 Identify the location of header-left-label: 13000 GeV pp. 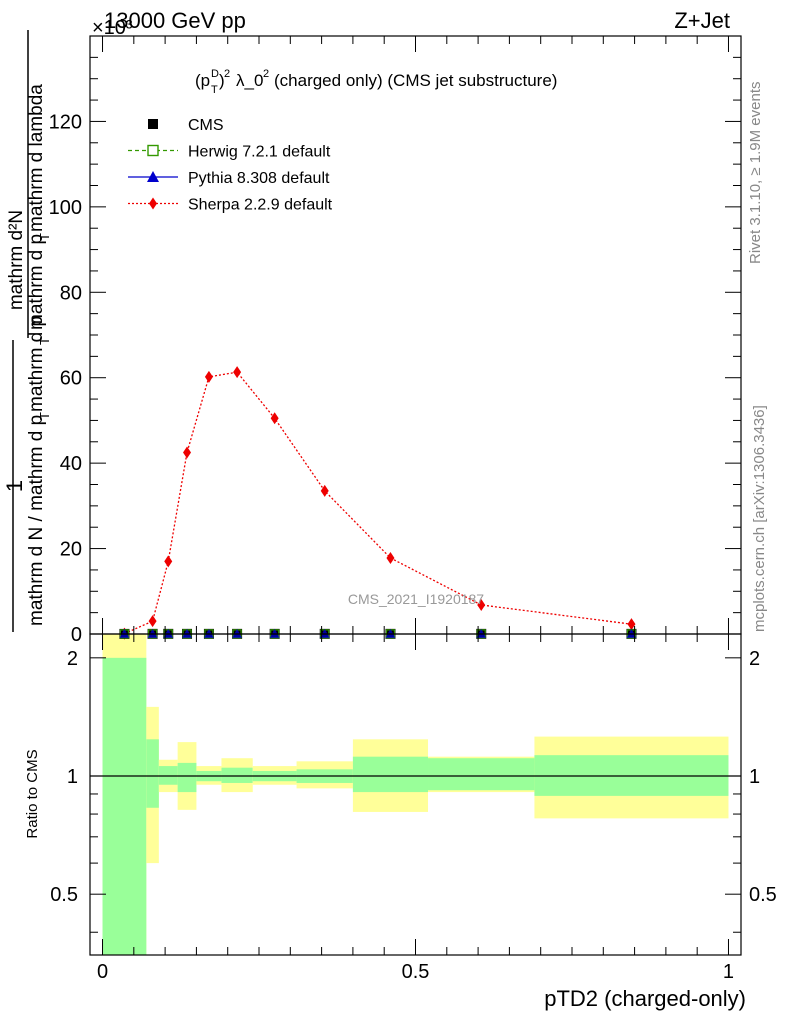
(175, 20).